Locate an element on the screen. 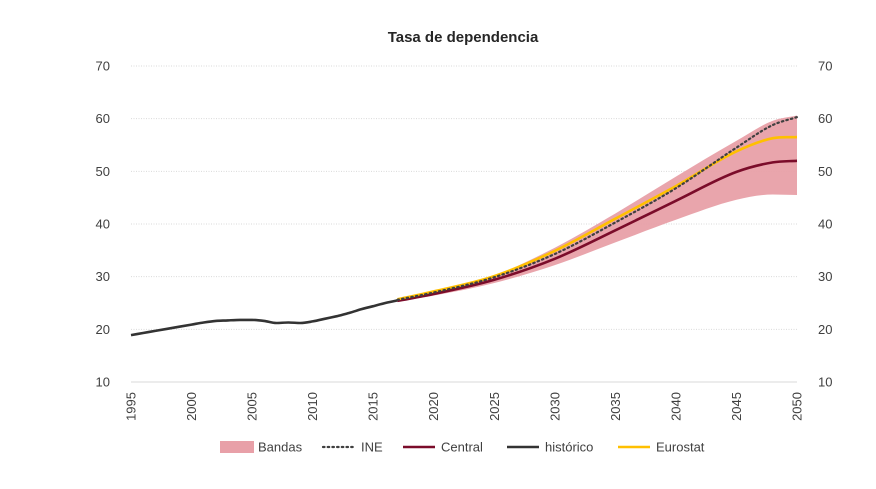  y-tick-label-left: 10 is located at coordinates (103, 382).